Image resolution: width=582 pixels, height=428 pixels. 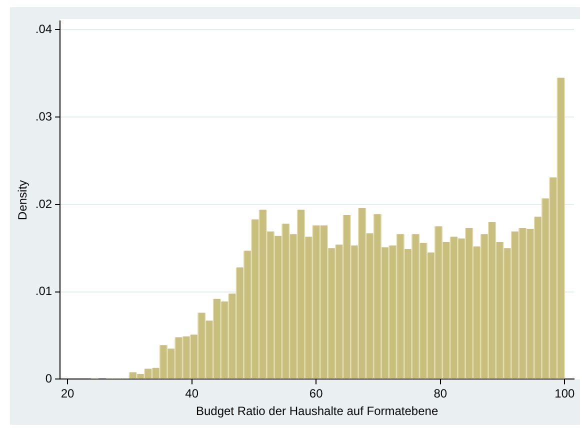 I want to click on x-tick-label: 80, so click(x=441, y=393).